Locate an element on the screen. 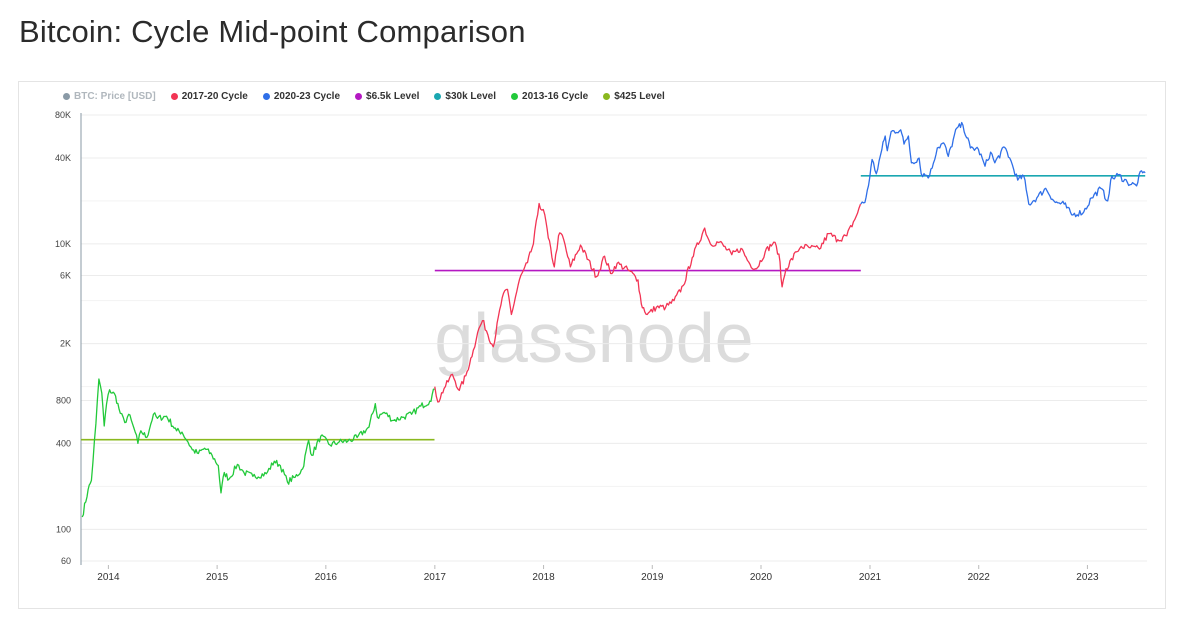  legend-label: $30k Level is located at coordinates (471, 96).